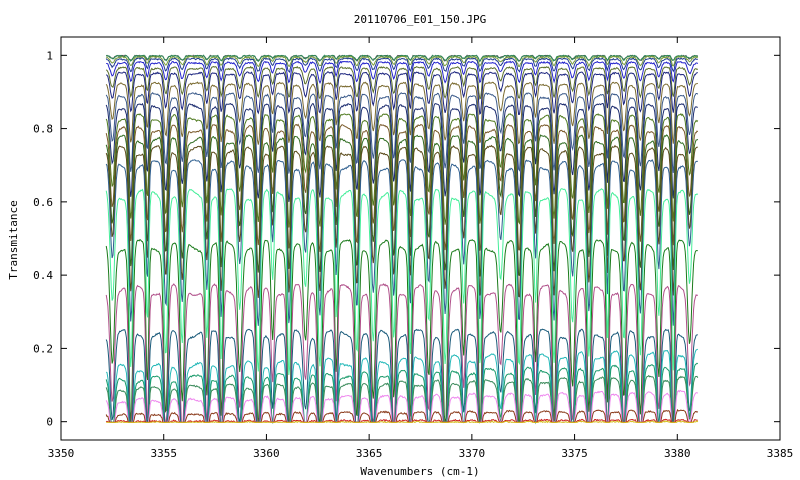 Image resolution: width=800 pixels, height=480 pixels. Describe the element at coordinates (369, 453) in the screenshot. I see `x-tick-label: 3365` at that location.